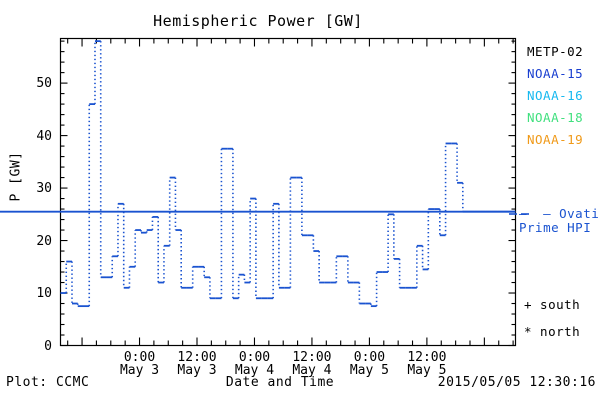  I want to click on x-tick-label: 12:00 May 5, so click(427, 364).